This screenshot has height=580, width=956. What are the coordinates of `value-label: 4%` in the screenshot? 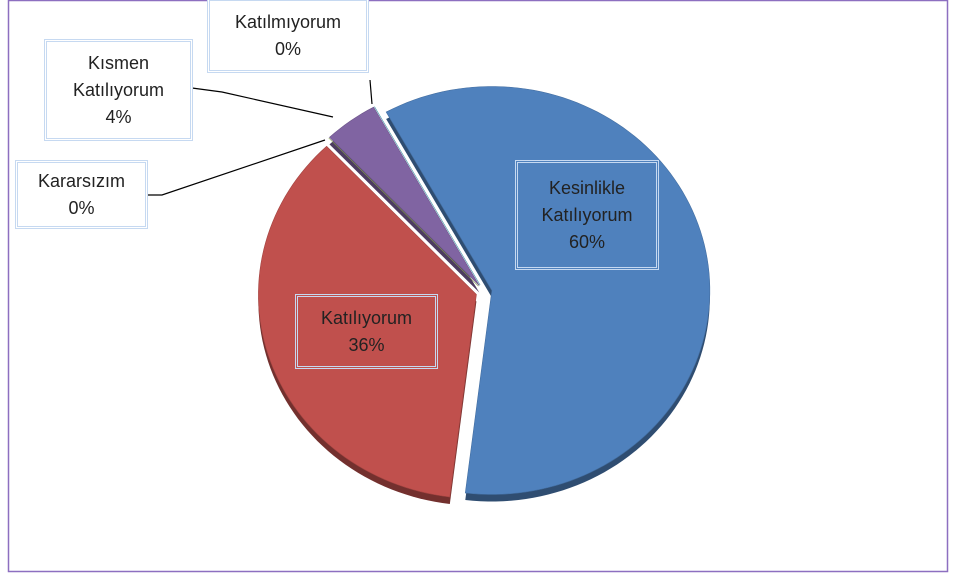 It's located at (118, 116).